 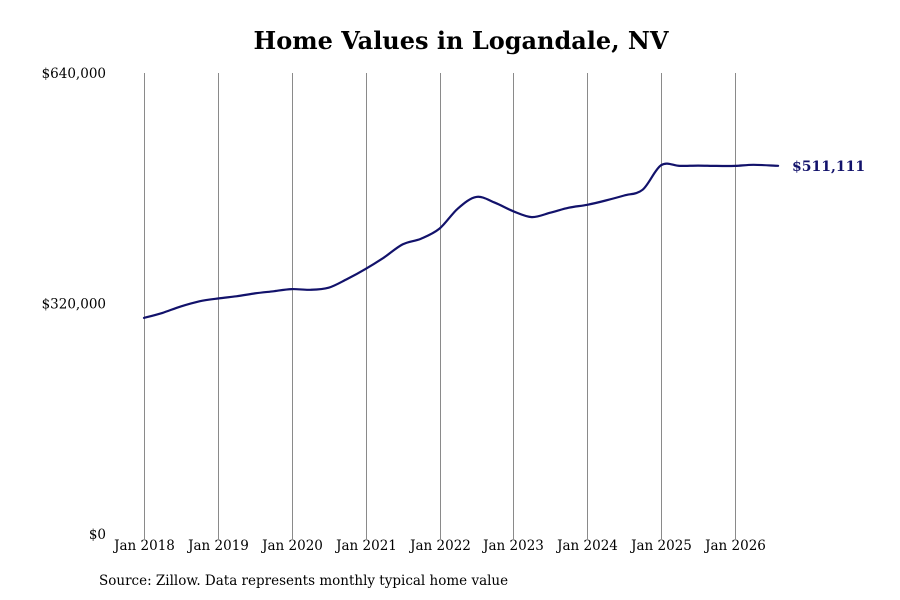 What do you see at coordinates (217, 546) in the screenshot?
I see `x-tick-label: Jan 2019` at bounding box center [217, 546].